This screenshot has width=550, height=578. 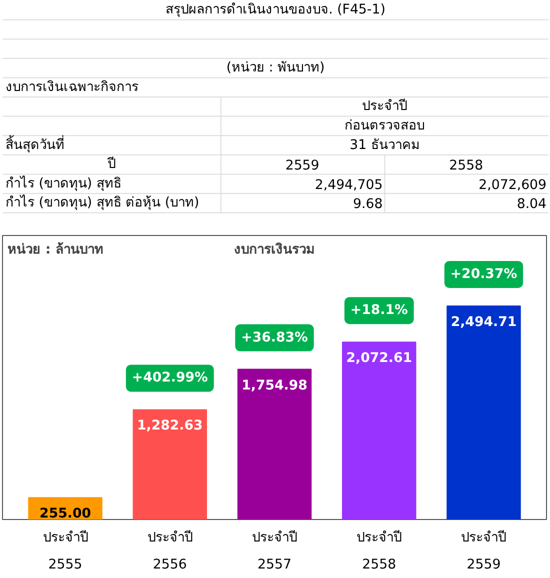 I want to click on text: ก่อนตรวจสอบ, so click(x=384, y=126).